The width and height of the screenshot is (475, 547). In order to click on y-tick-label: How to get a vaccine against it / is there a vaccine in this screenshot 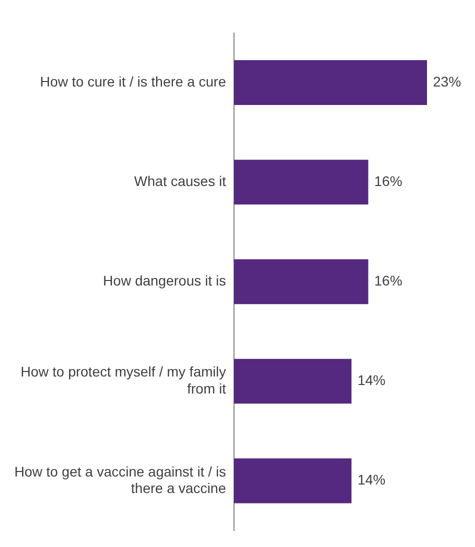, I will do `click(120, 479)`.